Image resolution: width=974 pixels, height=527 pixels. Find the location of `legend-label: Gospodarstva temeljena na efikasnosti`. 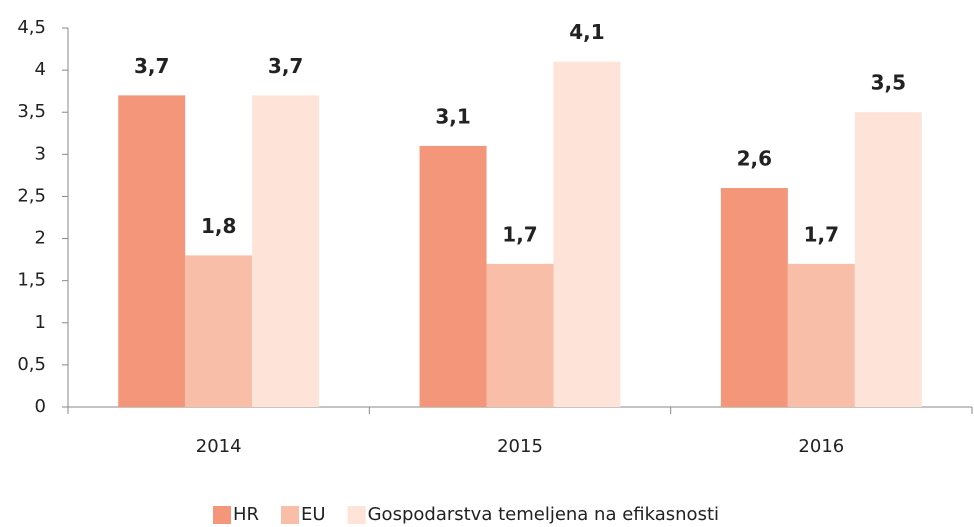

legend-label: Gospodarstva temeljena na efikasnosti is located at coordinates (543, 514).